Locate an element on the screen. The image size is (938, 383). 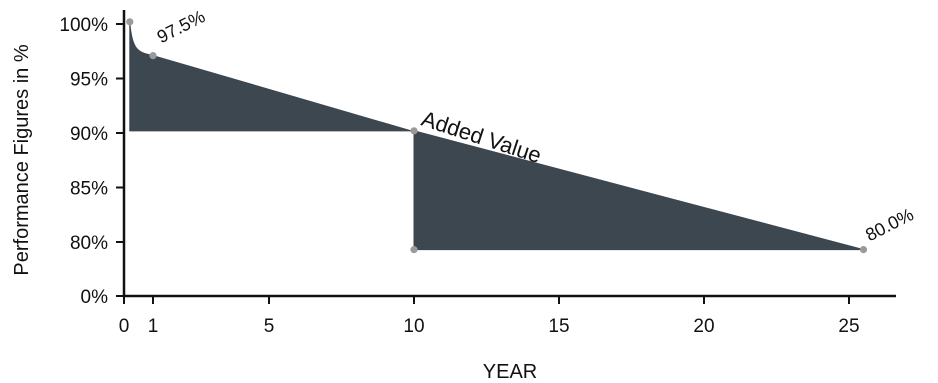
x-tick-label: 15 is located at coordinates (558, 326).